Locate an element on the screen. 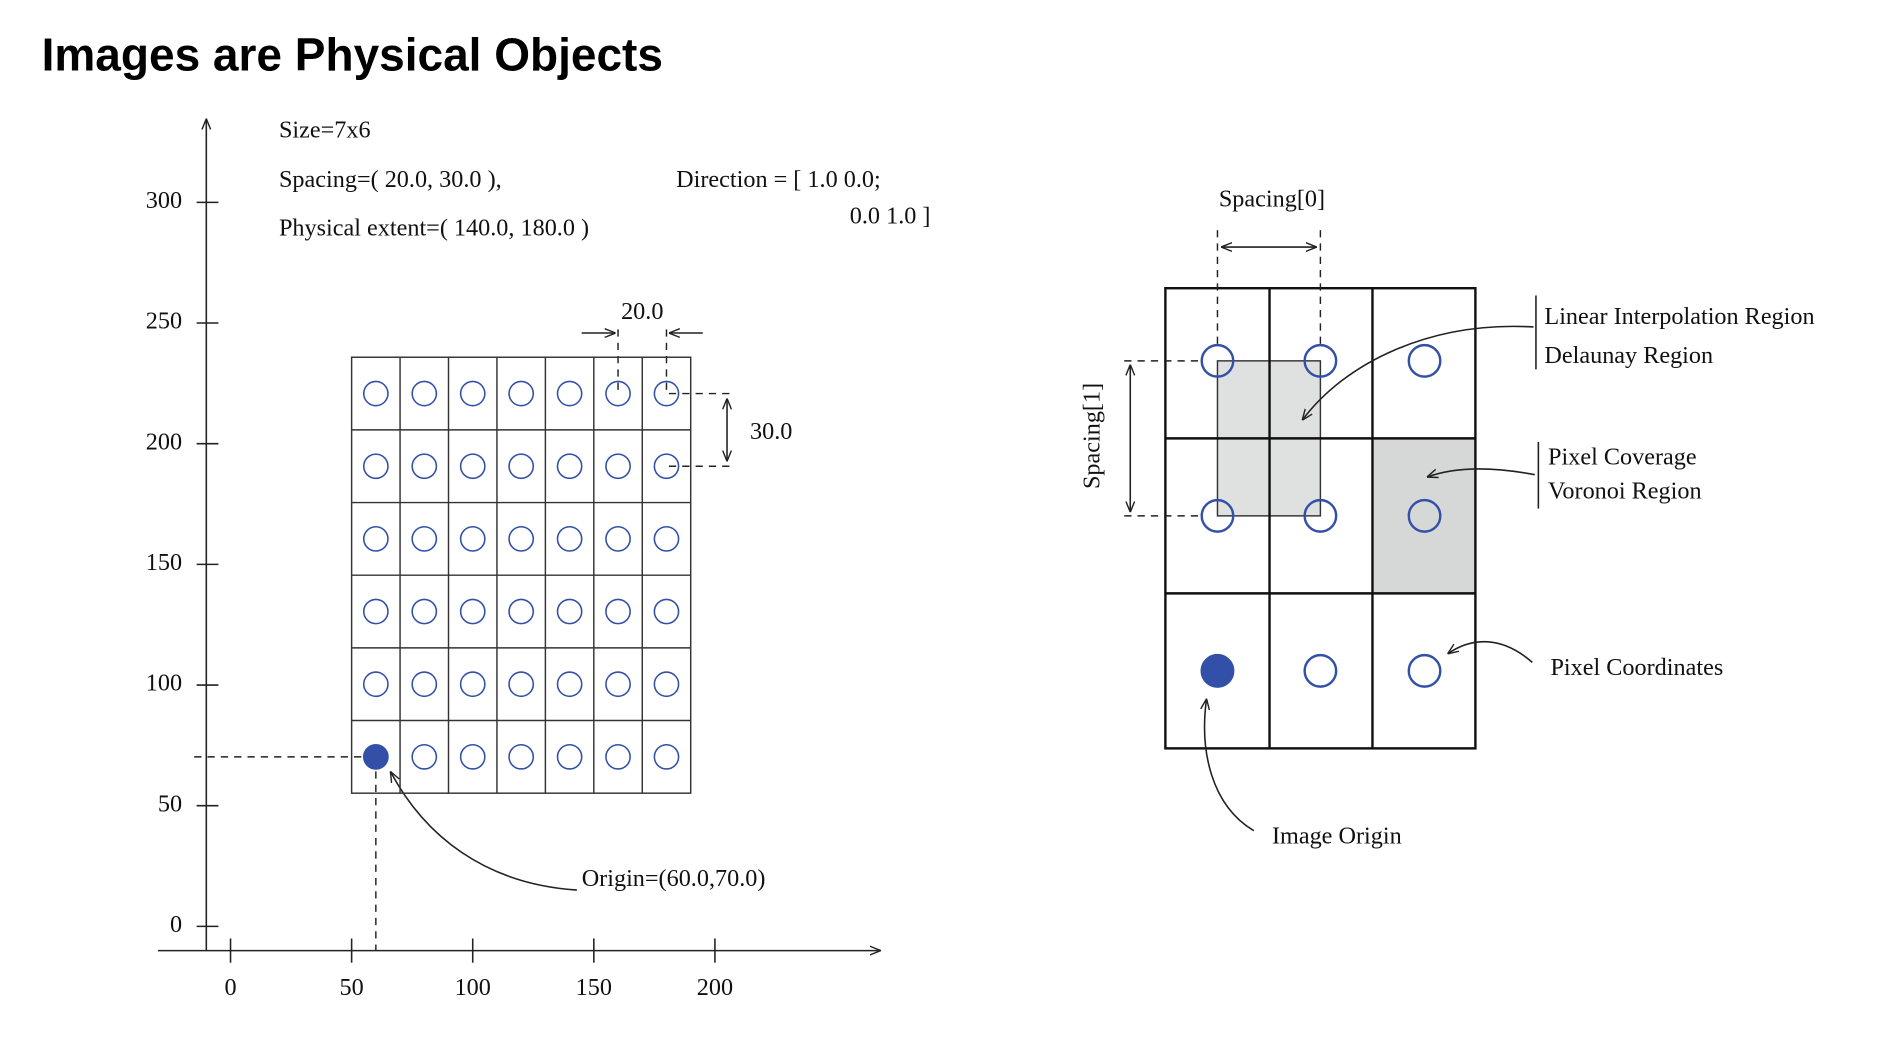  y-tick-label: 0 is located at coordinates (176, 924).